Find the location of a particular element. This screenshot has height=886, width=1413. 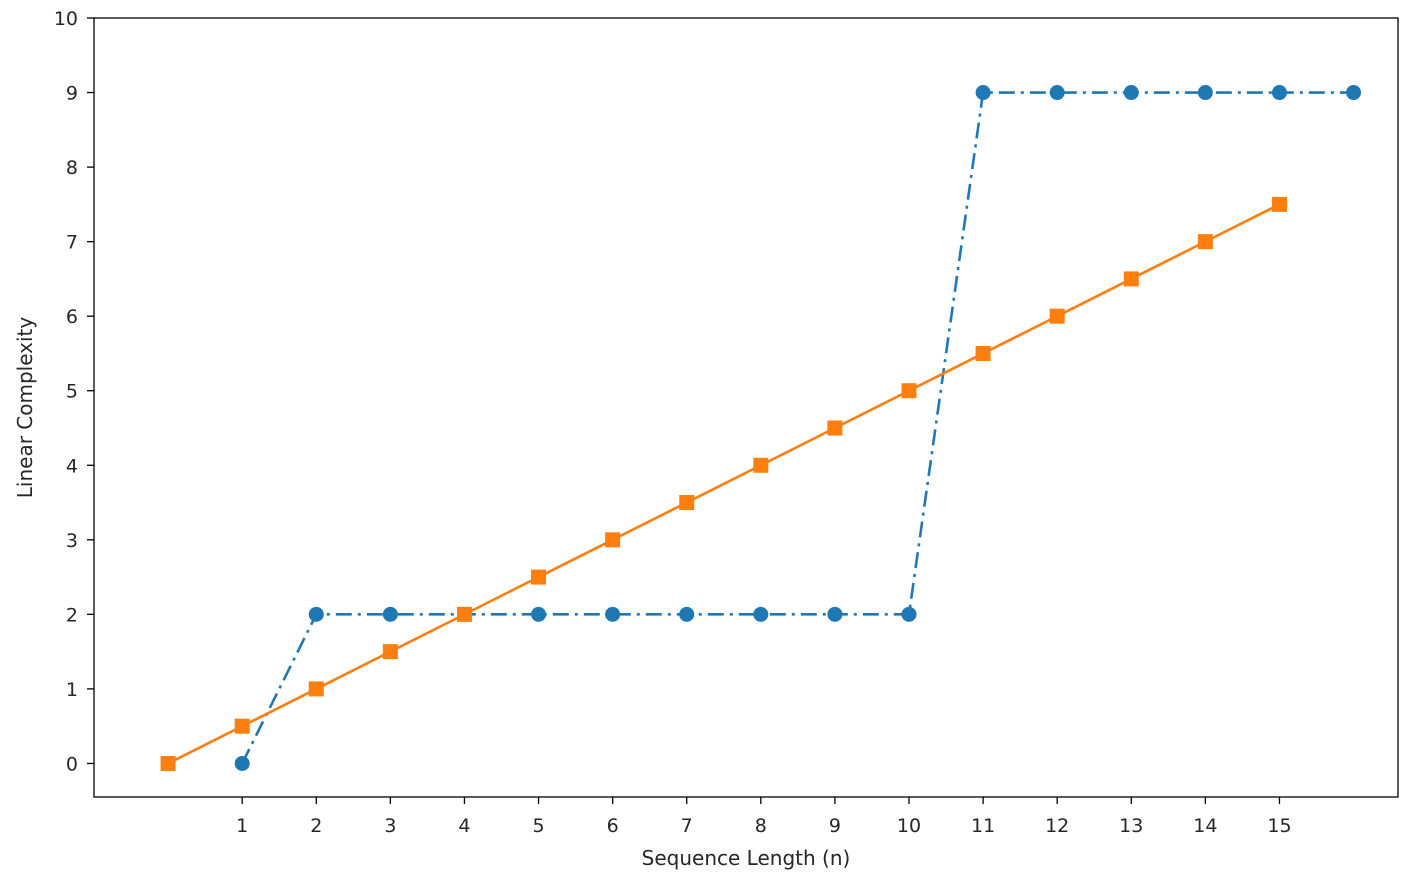

y-tick-label: 6 is located at coordinates (72, 317).